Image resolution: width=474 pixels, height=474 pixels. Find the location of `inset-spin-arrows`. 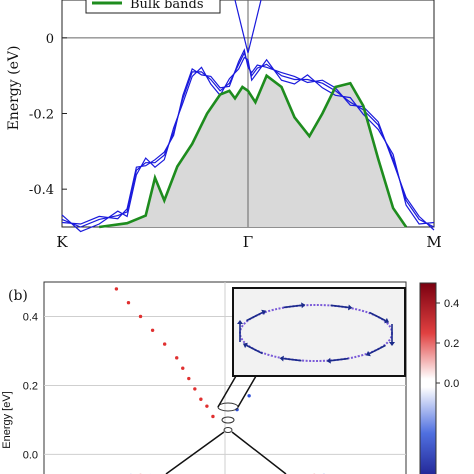

inset-spin-arrows is located at coordinates (316, 333).